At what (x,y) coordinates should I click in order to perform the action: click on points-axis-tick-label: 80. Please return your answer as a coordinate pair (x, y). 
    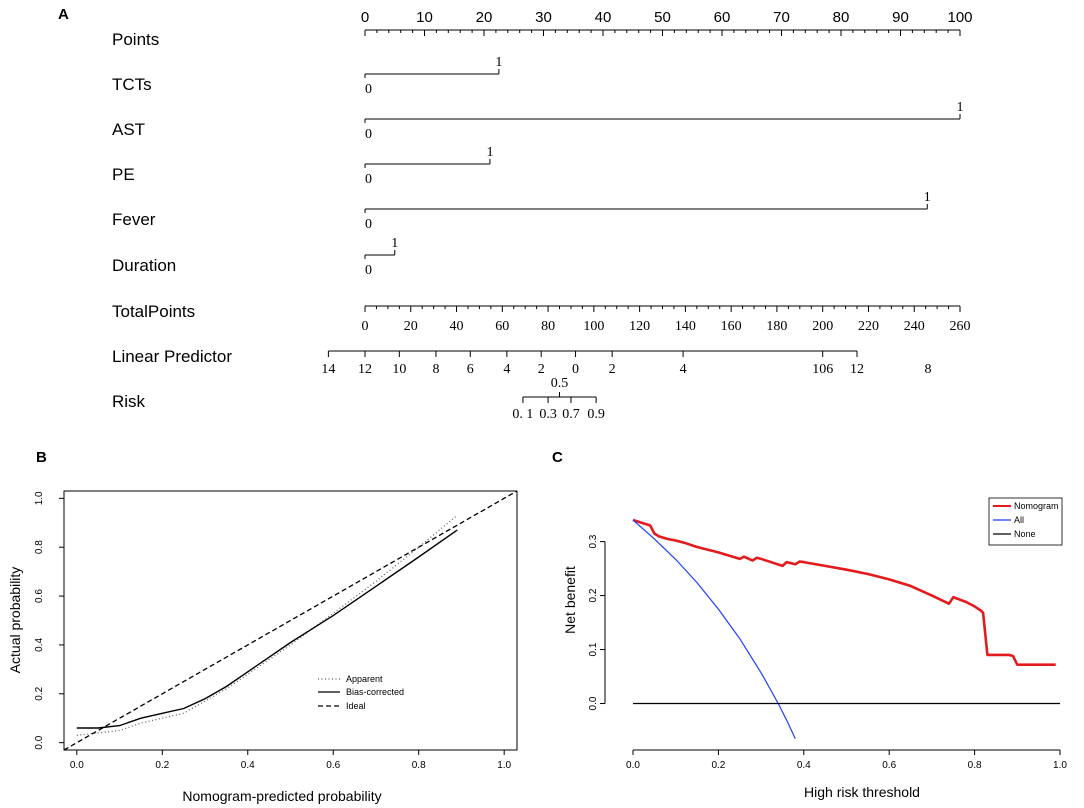
    Looking at the image, I should click on (841, 17).